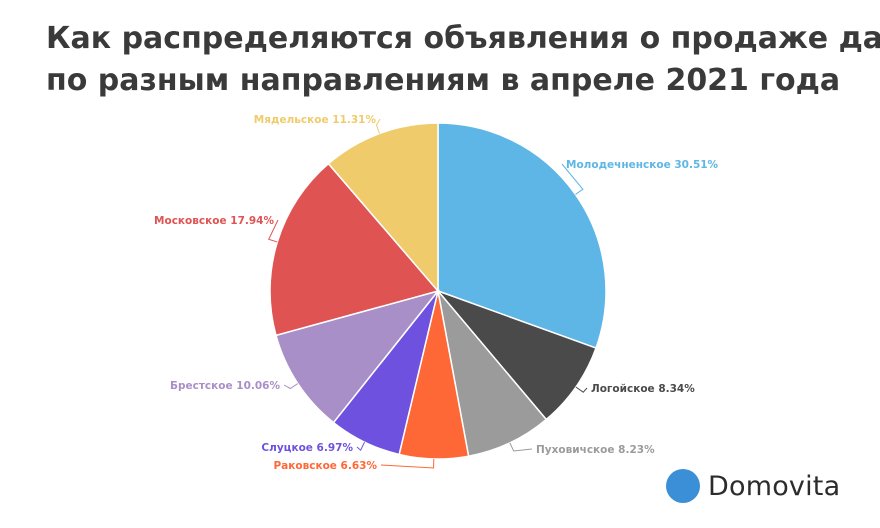 The width and height of the screenshot is (880, 528). What do you see at coordinates (325, 466) in the screenshot?
I see `pie-label-4: Раковское 6.63%` at bounding box center [325, 466].